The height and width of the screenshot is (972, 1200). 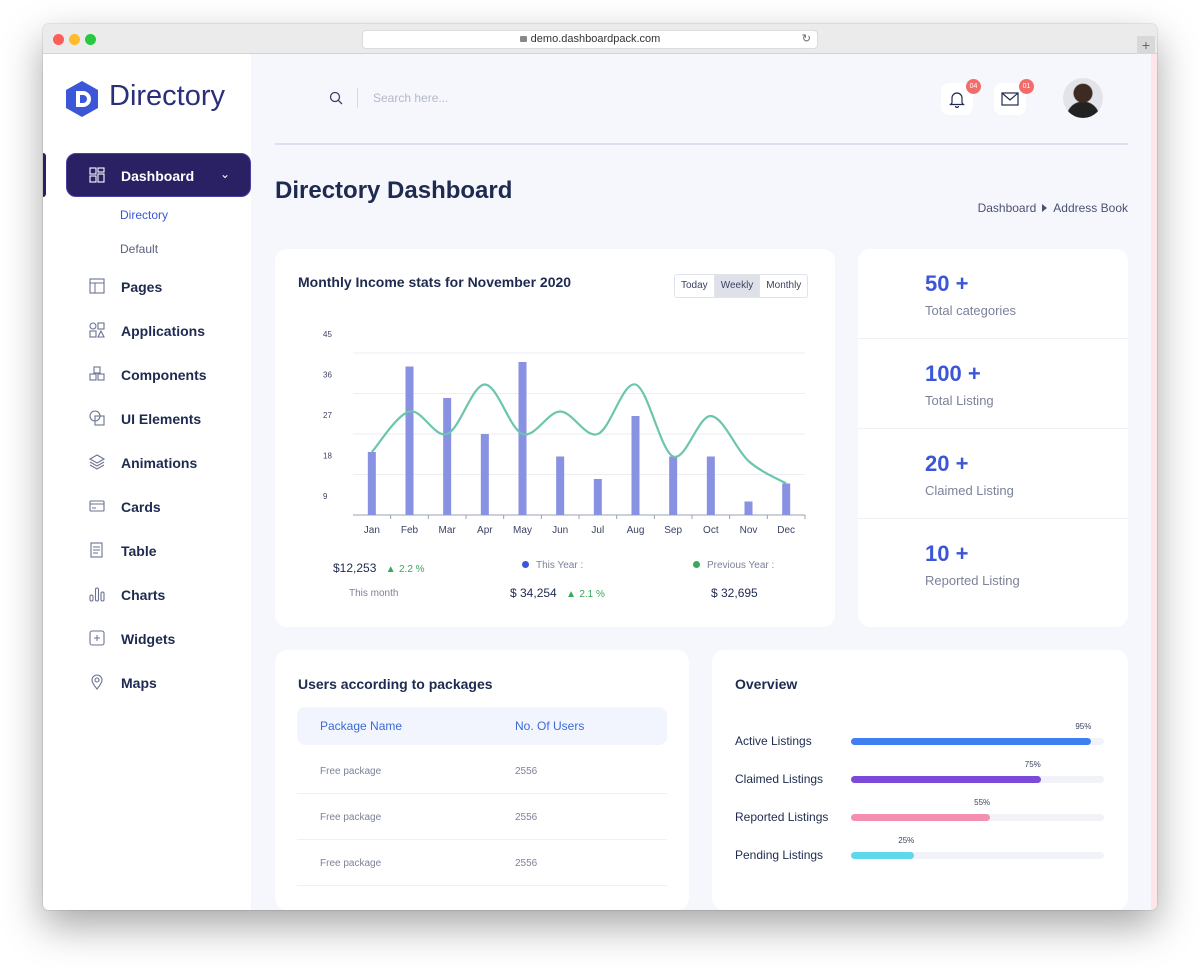 I want to click on previous-year-label: Previous Year :, so click(x=741, y=565).